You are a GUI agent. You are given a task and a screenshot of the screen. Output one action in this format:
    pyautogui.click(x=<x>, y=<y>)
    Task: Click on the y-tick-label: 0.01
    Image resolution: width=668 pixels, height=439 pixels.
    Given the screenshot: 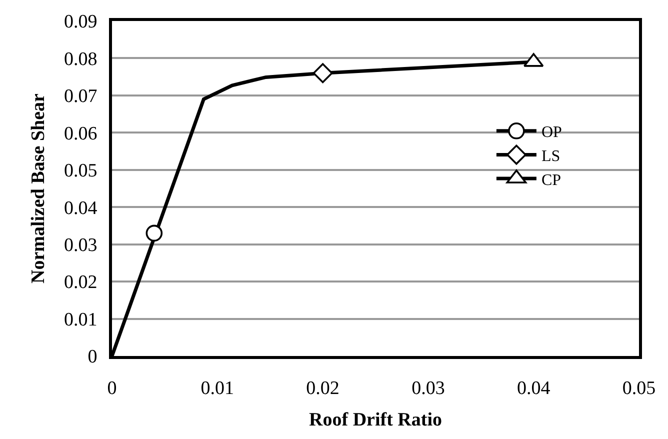 What is the action you would take?
    pyautogui.click(x=81, y=319)
    